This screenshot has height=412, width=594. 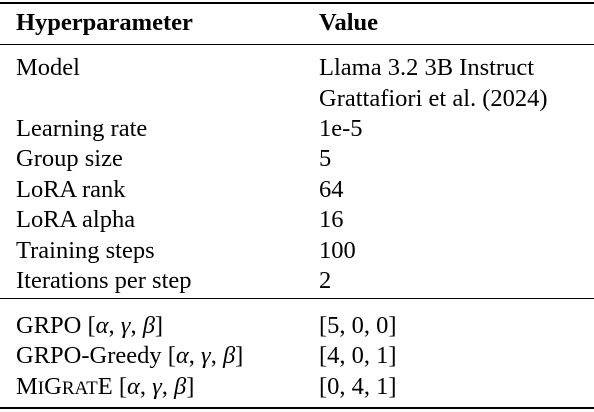 What do you see at coordinates (49, 325) in the screenshot?
I see `grpo-name: GRPO` at bounding box center [49, 325].